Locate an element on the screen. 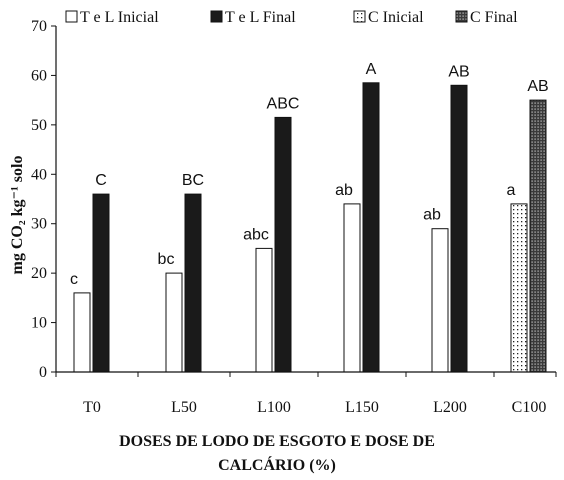  sig-label-0-4: ab is located at coordinates (432, 215).